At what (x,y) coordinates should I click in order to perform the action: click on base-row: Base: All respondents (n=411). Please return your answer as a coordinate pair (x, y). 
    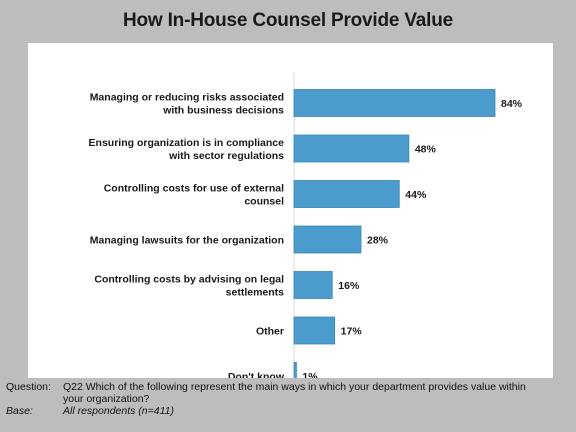
    Looking at the image, I should click on (288, 411).